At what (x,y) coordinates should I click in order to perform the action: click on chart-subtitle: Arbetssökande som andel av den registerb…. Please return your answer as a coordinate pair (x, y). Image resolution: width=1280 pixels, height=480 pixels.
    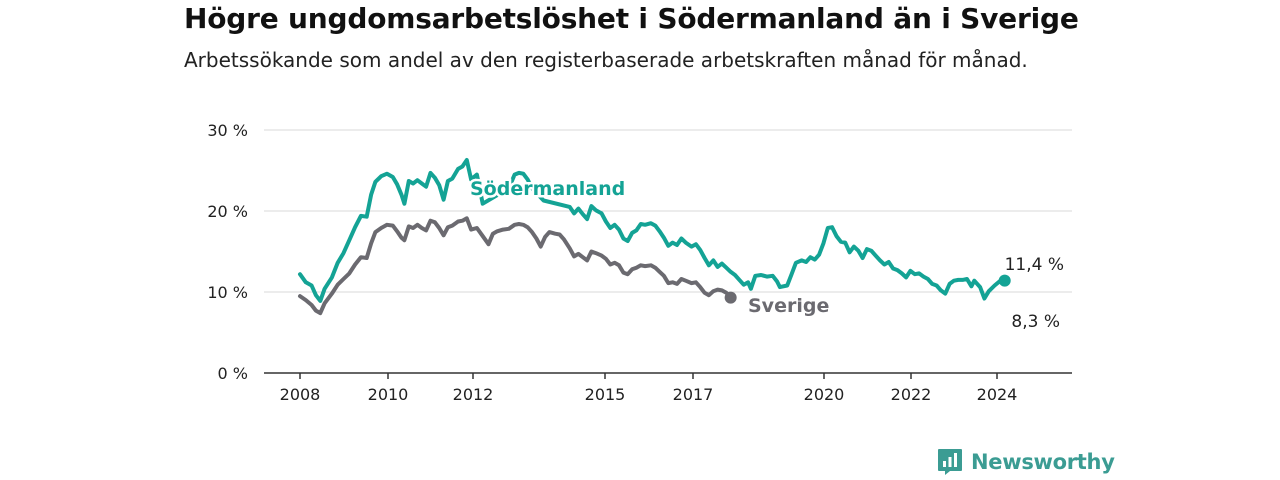
    Looking at the image, I should click on (606, 60).